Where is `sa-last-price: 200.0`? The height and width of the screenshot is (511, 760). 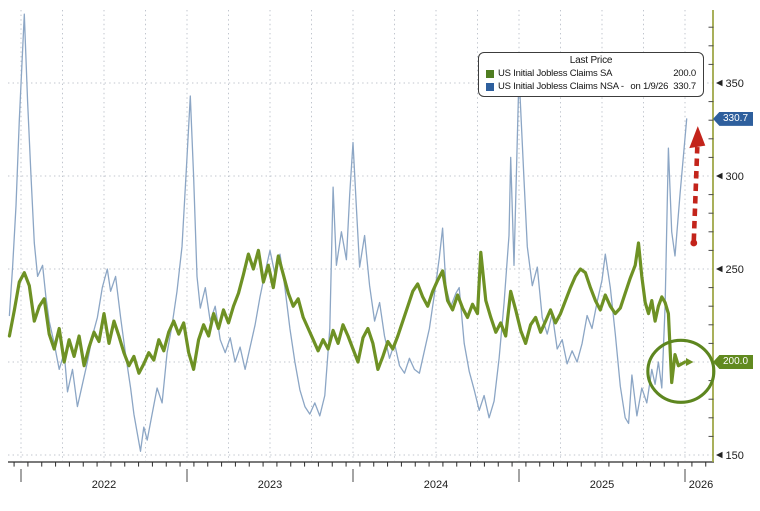
sa-last-price: 200.0 is located at coordinates (684, 73).